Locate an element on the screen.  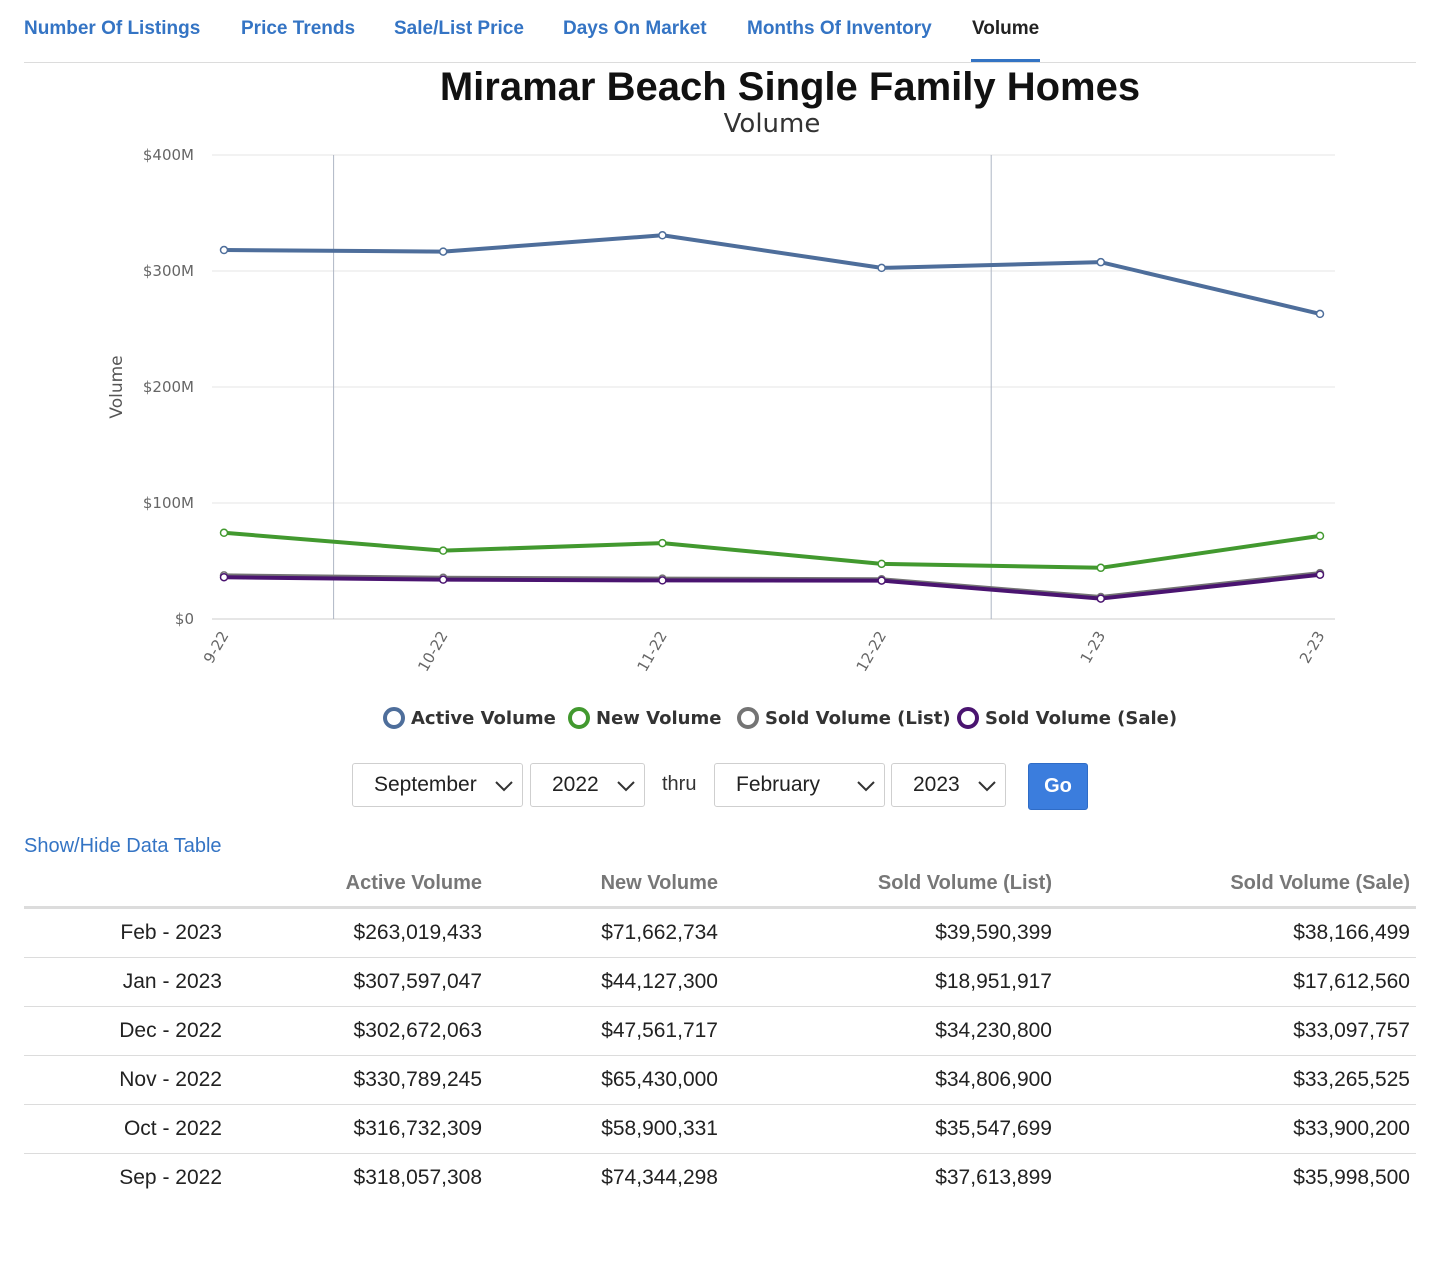
table-cell: $34,806,900 is located at coordinates (891, 1080).